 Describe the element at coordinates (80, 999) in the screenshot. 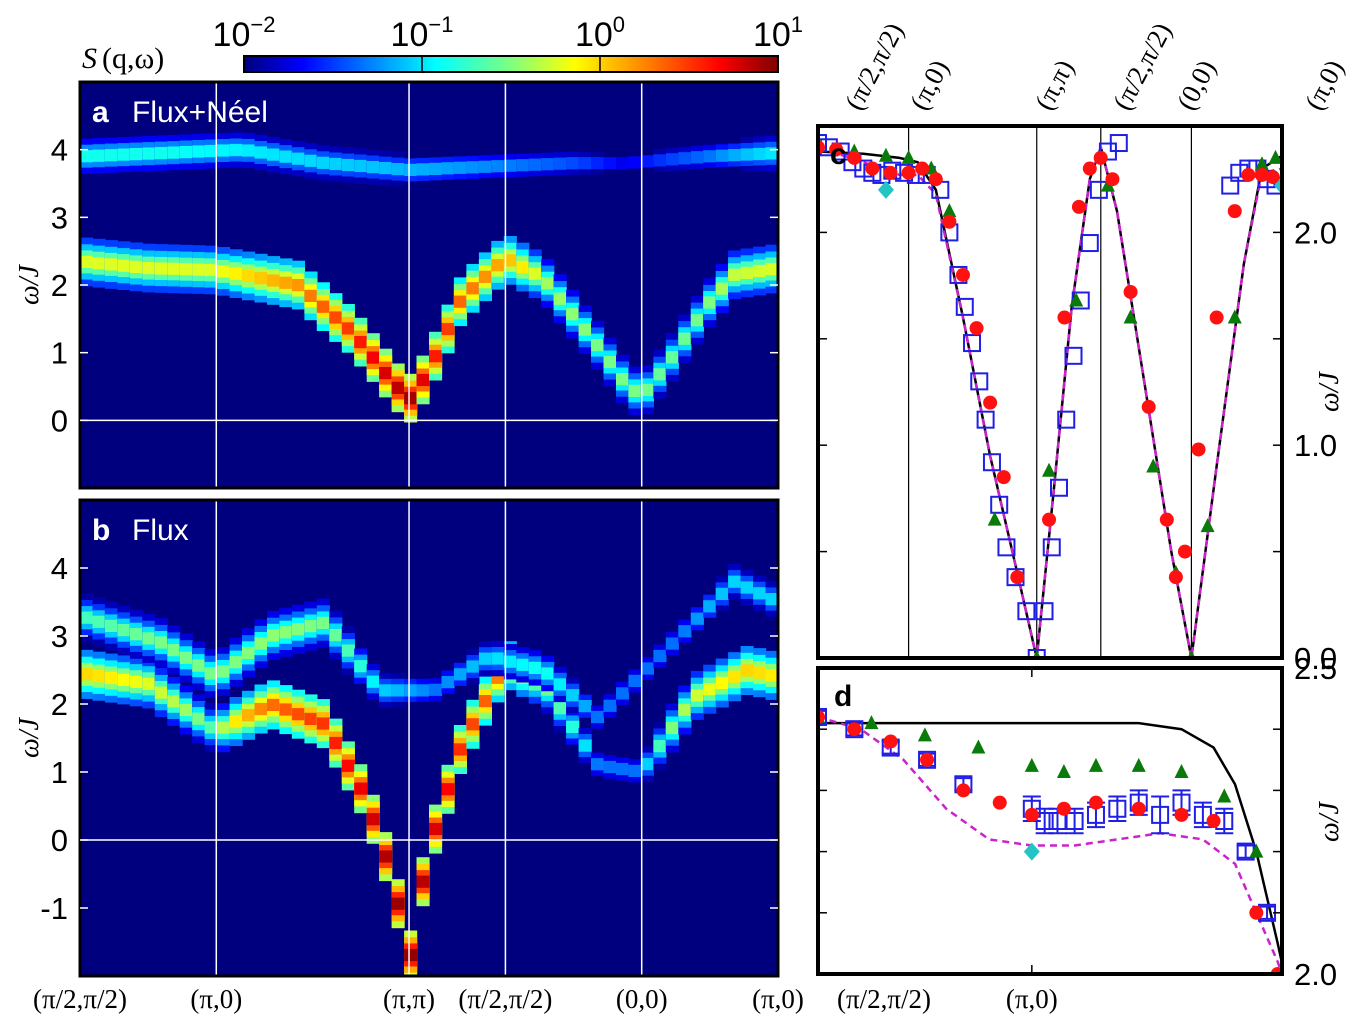

I see `xtick-label: (π/2,π/2)` at that location.